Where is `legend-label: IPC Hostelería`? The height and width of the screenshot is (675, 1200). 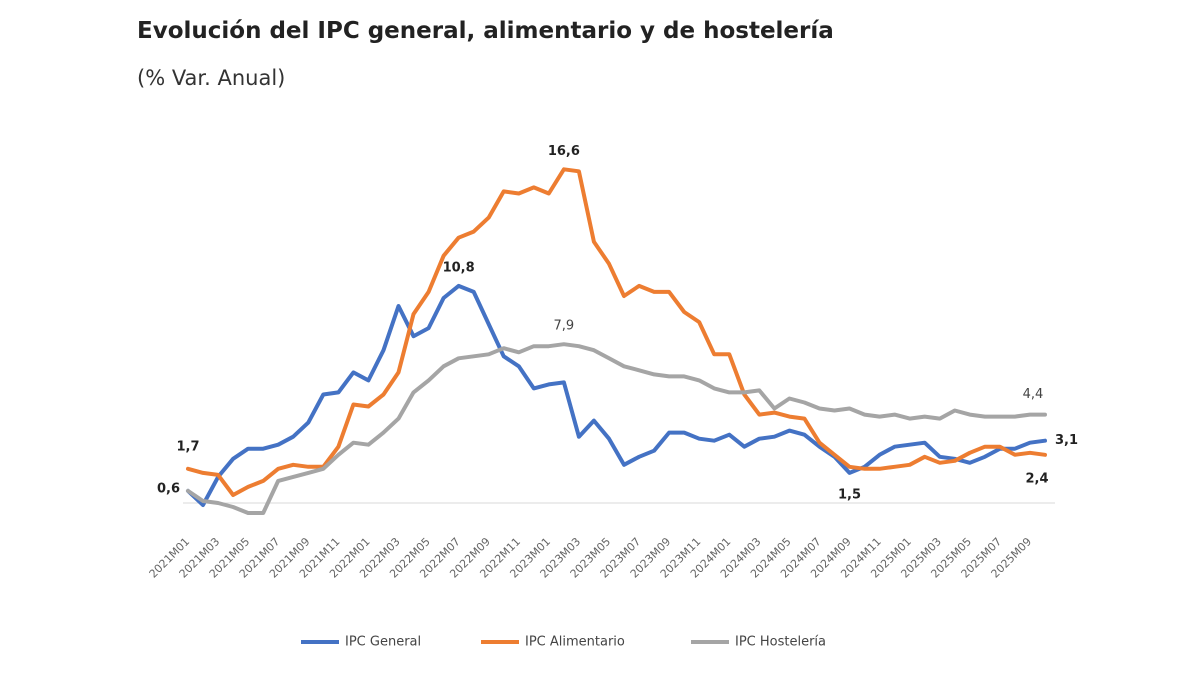
legend-label: IPC Hostelería is located at coordinates (780, 642).